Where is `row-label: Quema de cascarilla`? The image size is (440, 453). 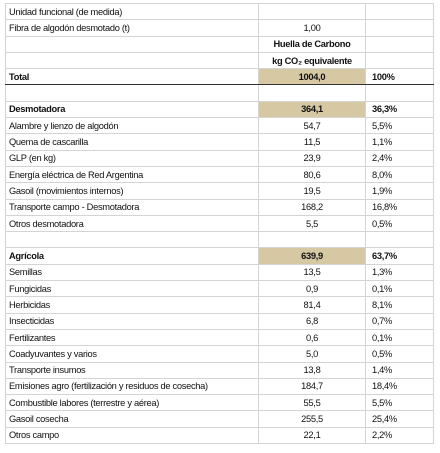
row-label: Quema de cascarilla is located at coordinates (132, 142).